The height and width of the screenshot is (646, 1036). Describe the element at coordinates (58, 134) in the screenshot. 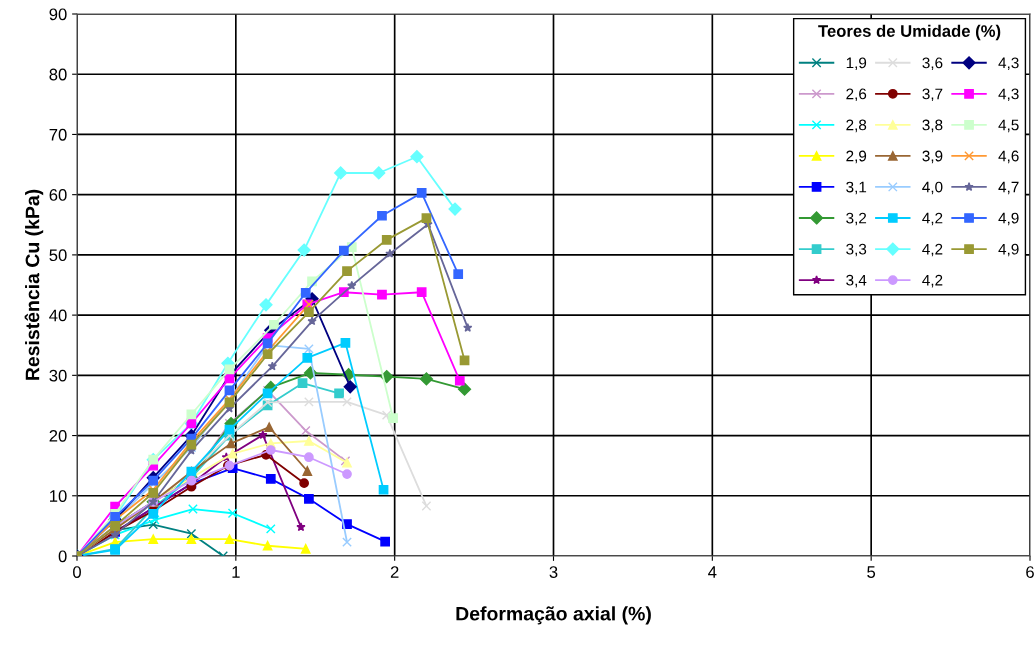

I see `y-tick-label: 70` at that location.